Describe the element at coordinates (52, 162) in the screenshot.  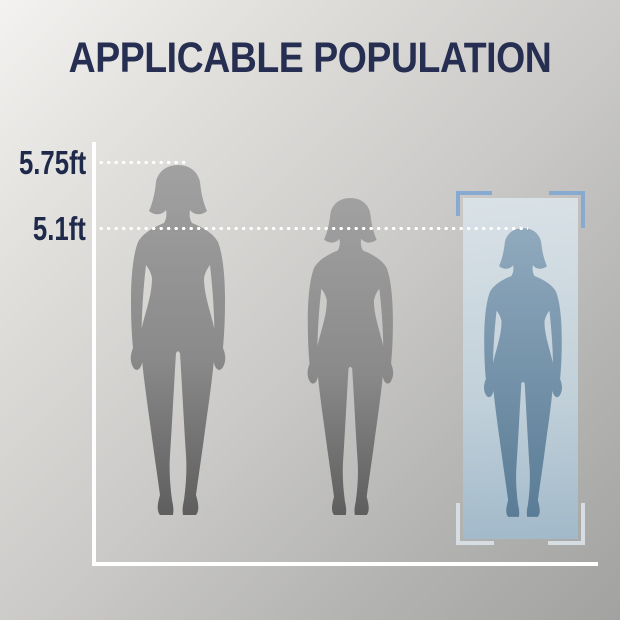
I see `height-label-5-75ft: 5.75ft` at that location.